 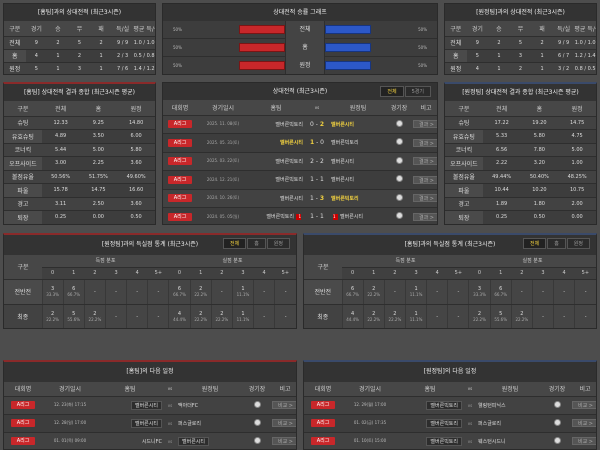 What do you see at coordinates (53, 273) in the screenshot?
I see `bucket-header: 0` at bounding box center [53, 273].